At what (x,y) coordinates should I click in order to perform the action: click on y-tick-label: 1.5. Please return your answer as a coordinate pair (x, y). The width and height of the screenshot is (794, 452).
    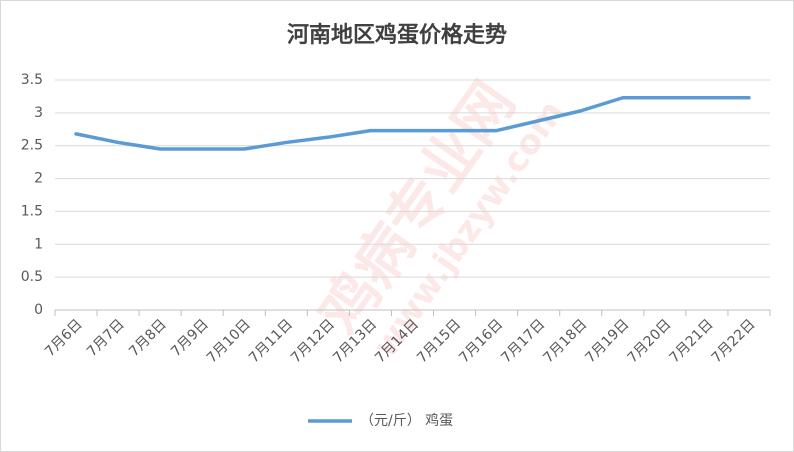
    Looking at the image, I should click on (32, 211).